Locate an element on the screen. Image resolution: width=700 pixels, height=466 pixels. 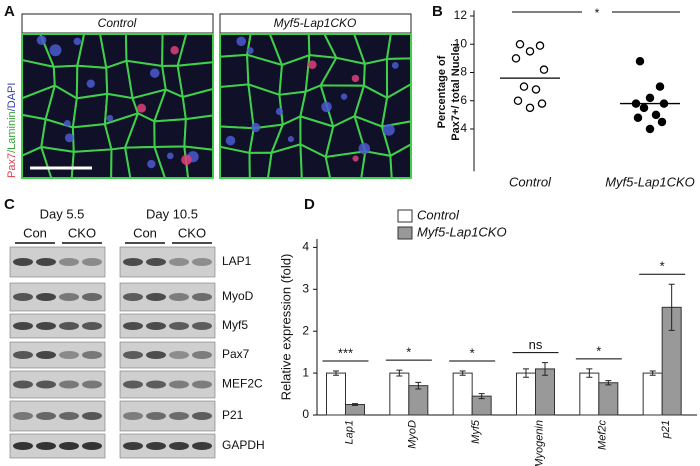
y-axis-label: Relative expression (fold) is located at coordinates (285, 327).